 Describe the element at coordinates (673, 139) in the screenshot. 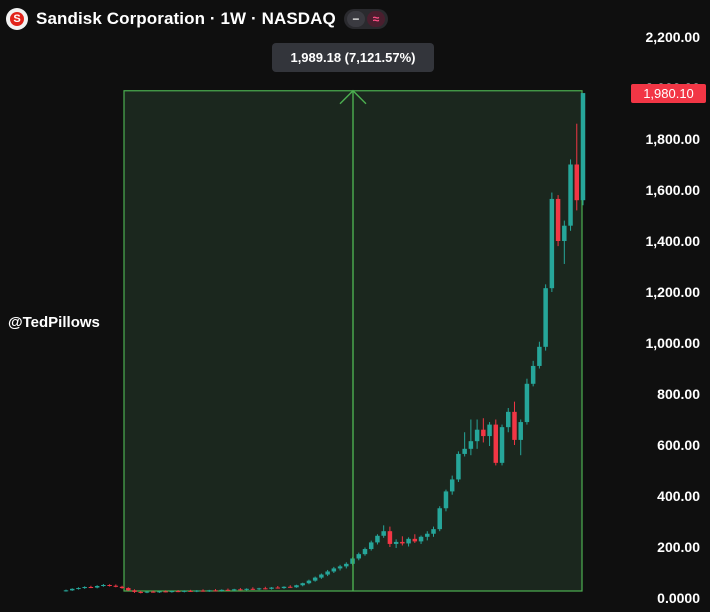

I see `price-axis-label: 1,800.00` at that location.